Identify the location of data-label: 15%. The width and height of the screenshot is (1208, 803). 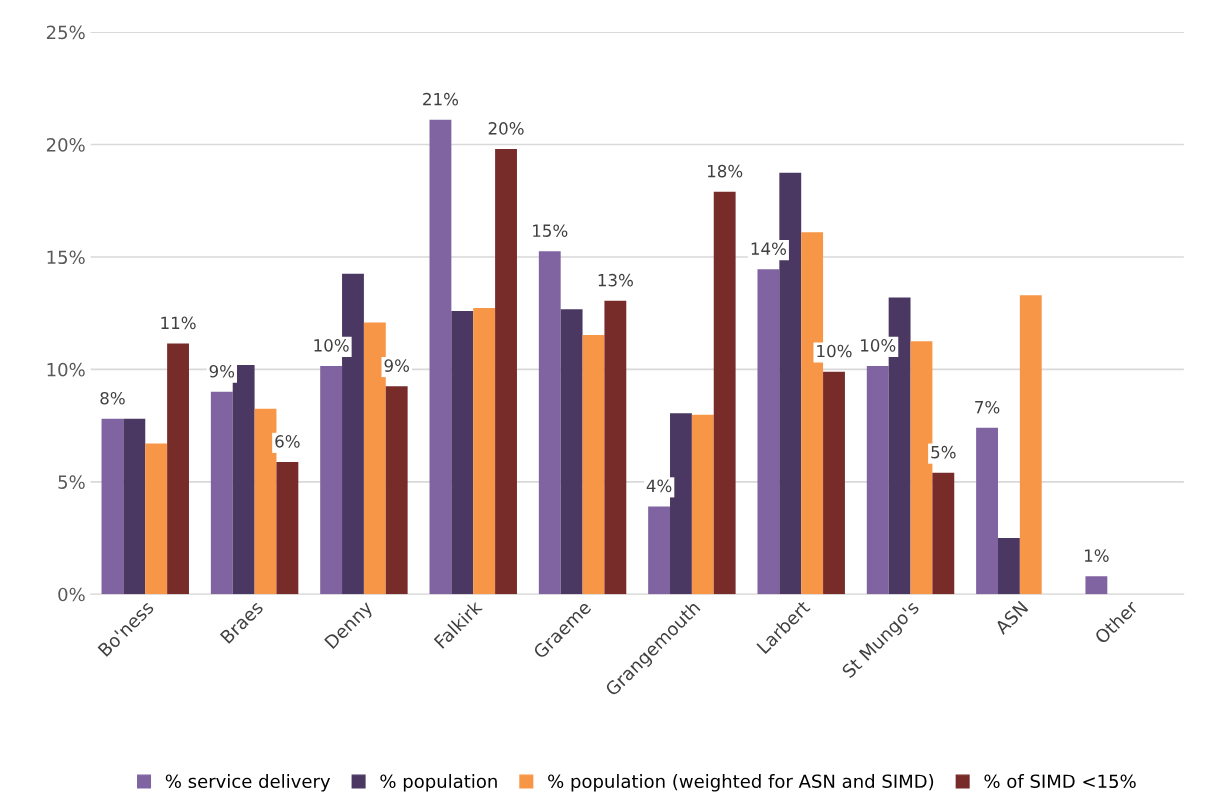
(550, 230).